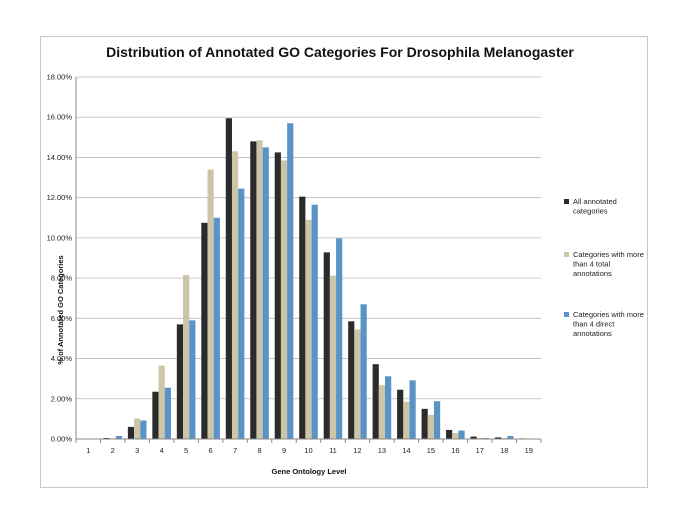 The width and height of the screenshot is (685, 529). I want to click on x-tick-label: 15, so click(431, 450).